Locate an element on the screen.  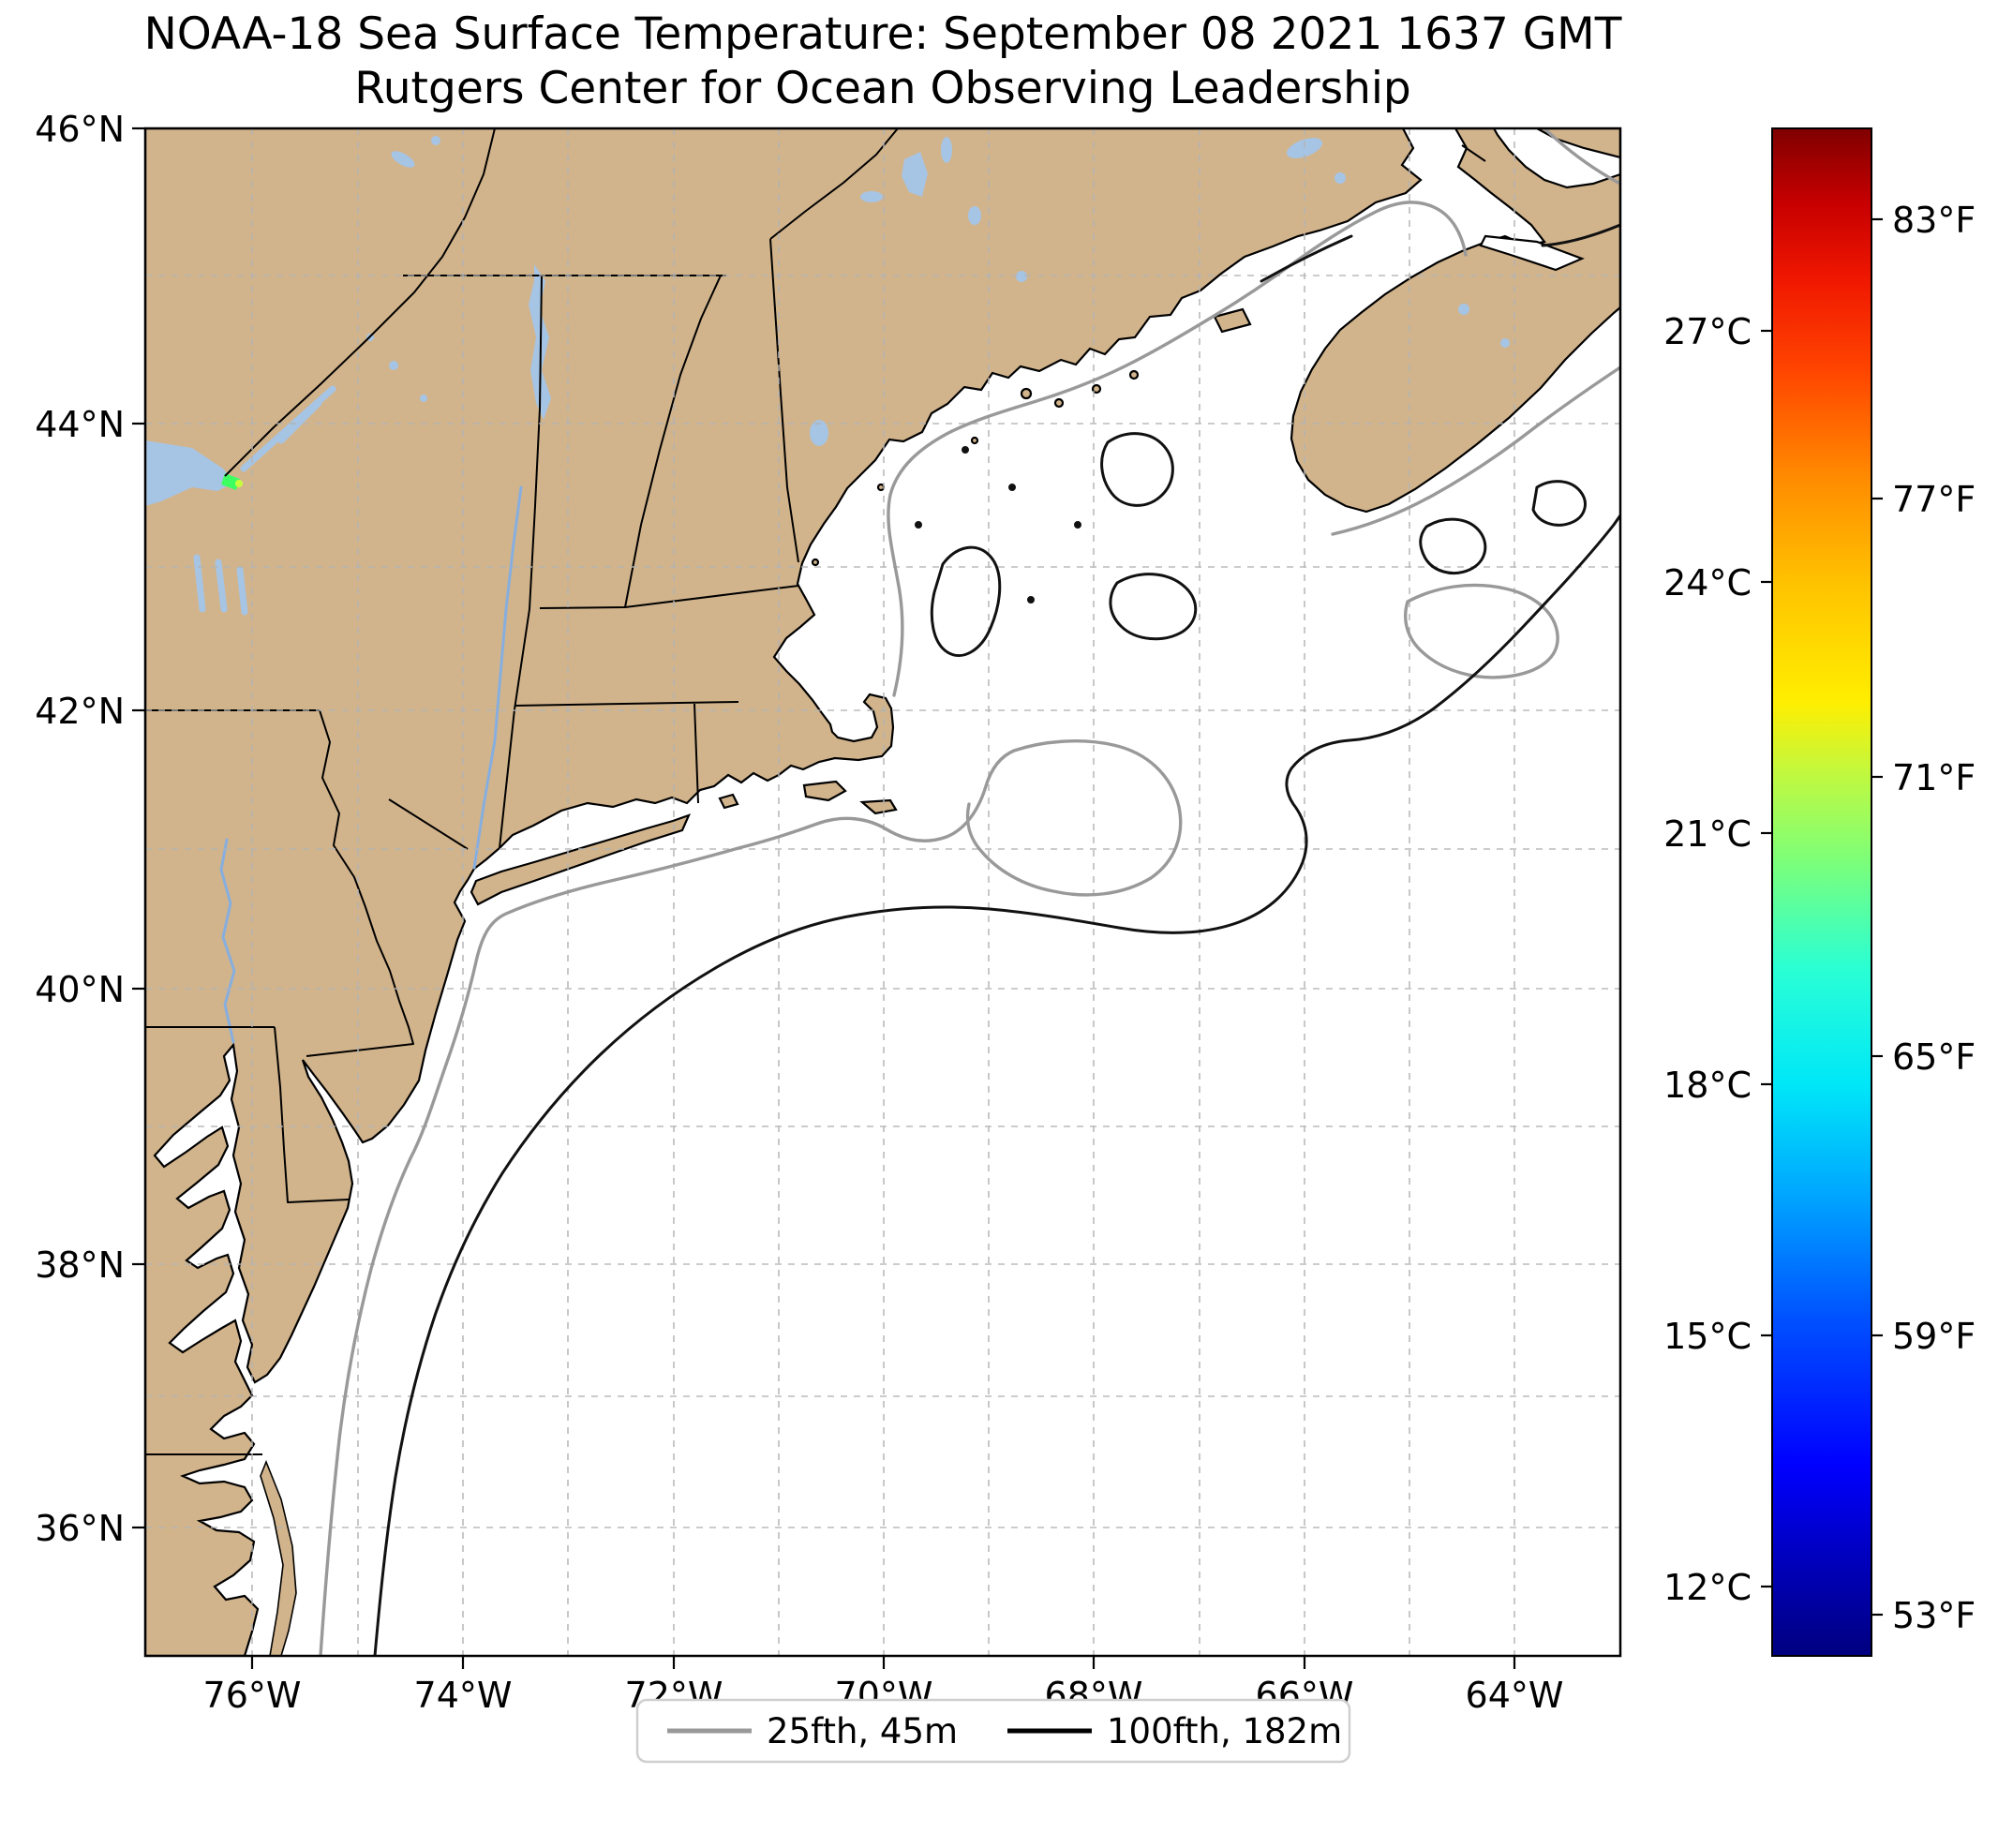
x-axis-ticks is located at coordinates (883, 1662).